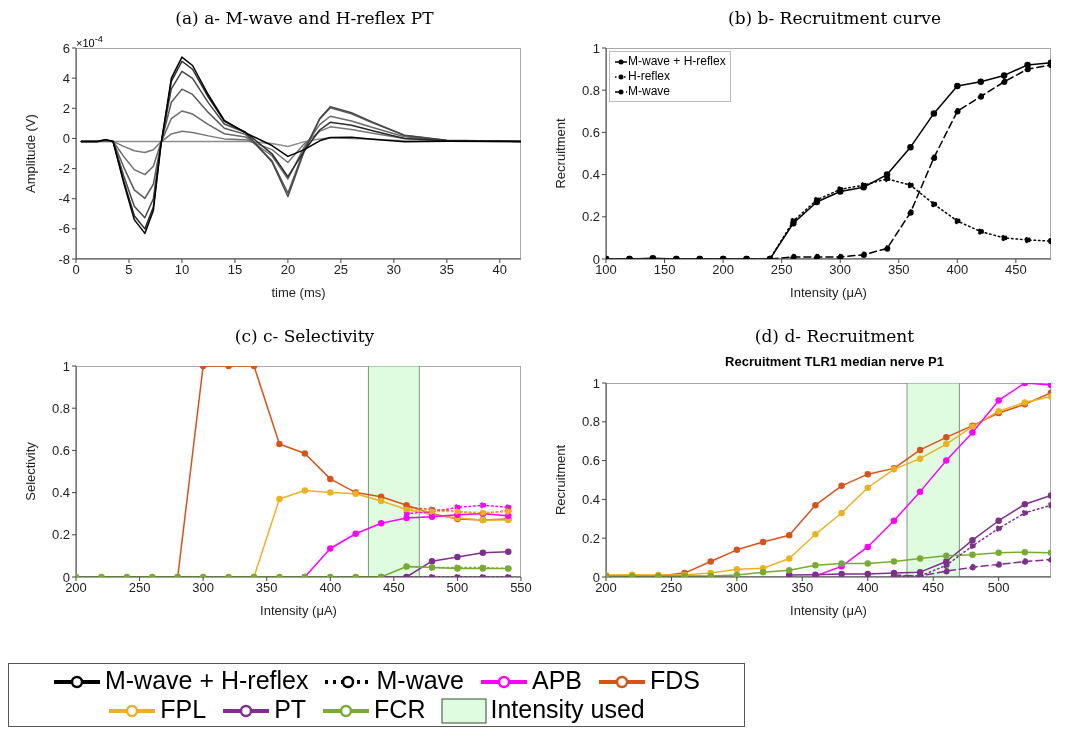  I want to click on y-tick-label: -4, so click(64, 199).